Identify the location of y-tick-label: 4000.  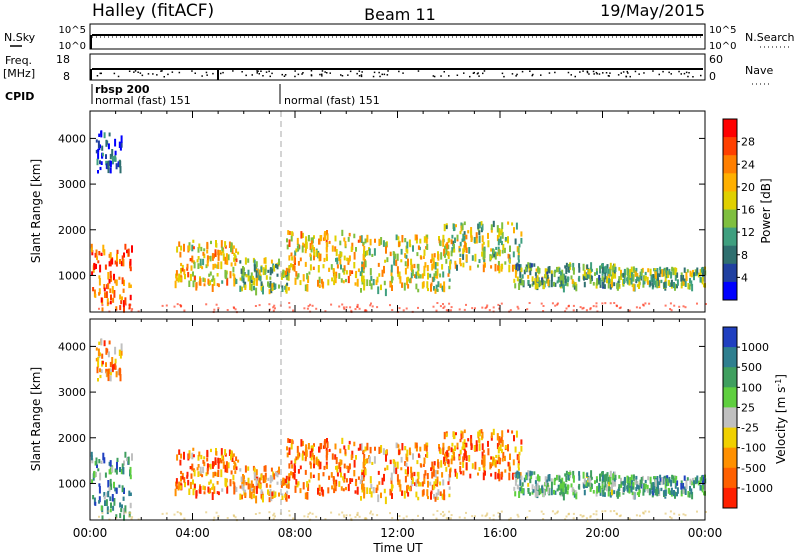
(72, 138).